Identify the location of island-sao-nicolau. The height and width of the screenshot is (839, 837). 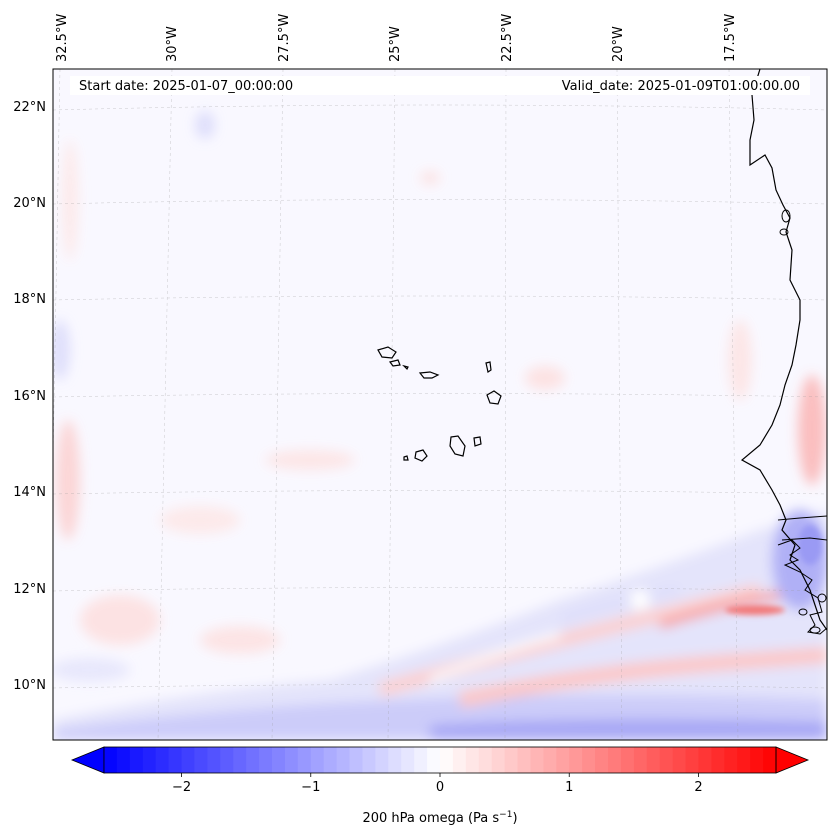
(429, 375).